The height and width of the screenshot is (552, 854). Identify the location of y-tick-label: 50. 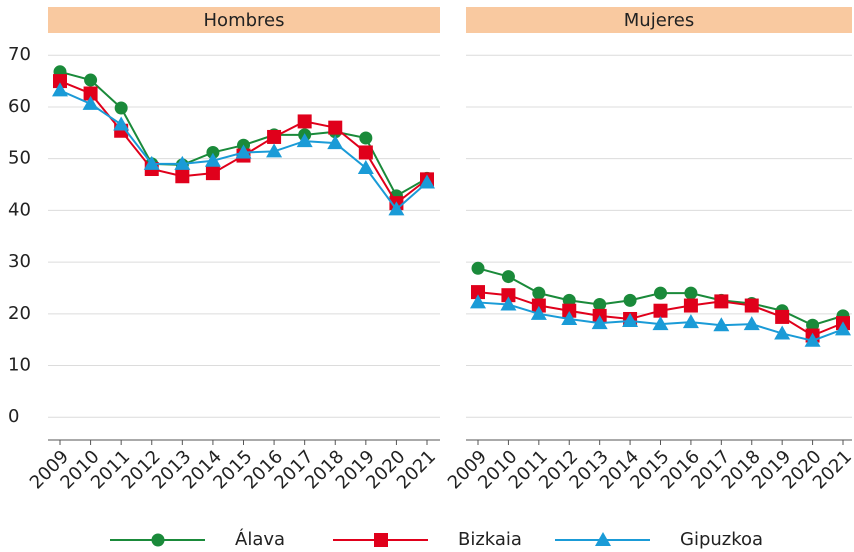
(19, 158).